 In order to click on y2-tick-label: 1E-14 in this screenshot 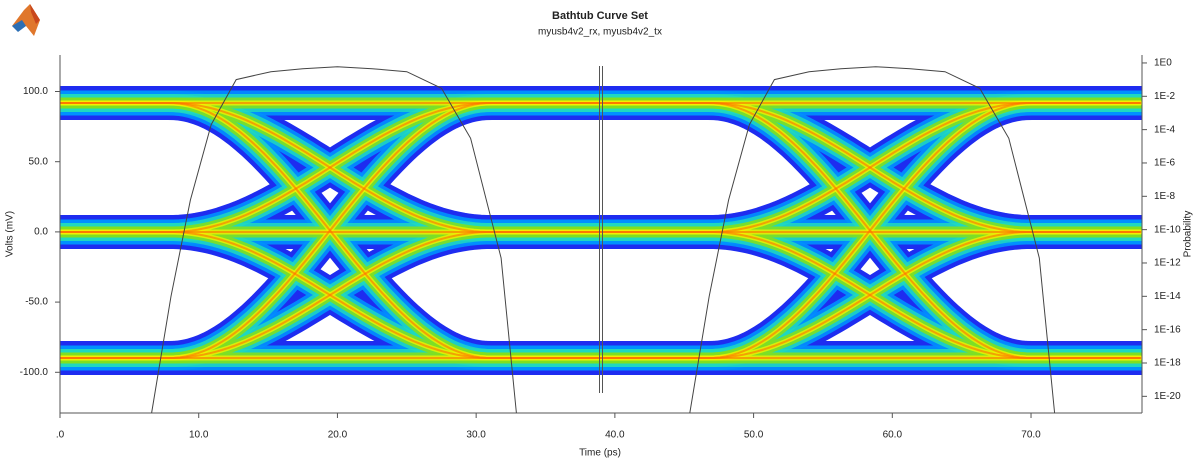, I will do `click(1167, 296)`.